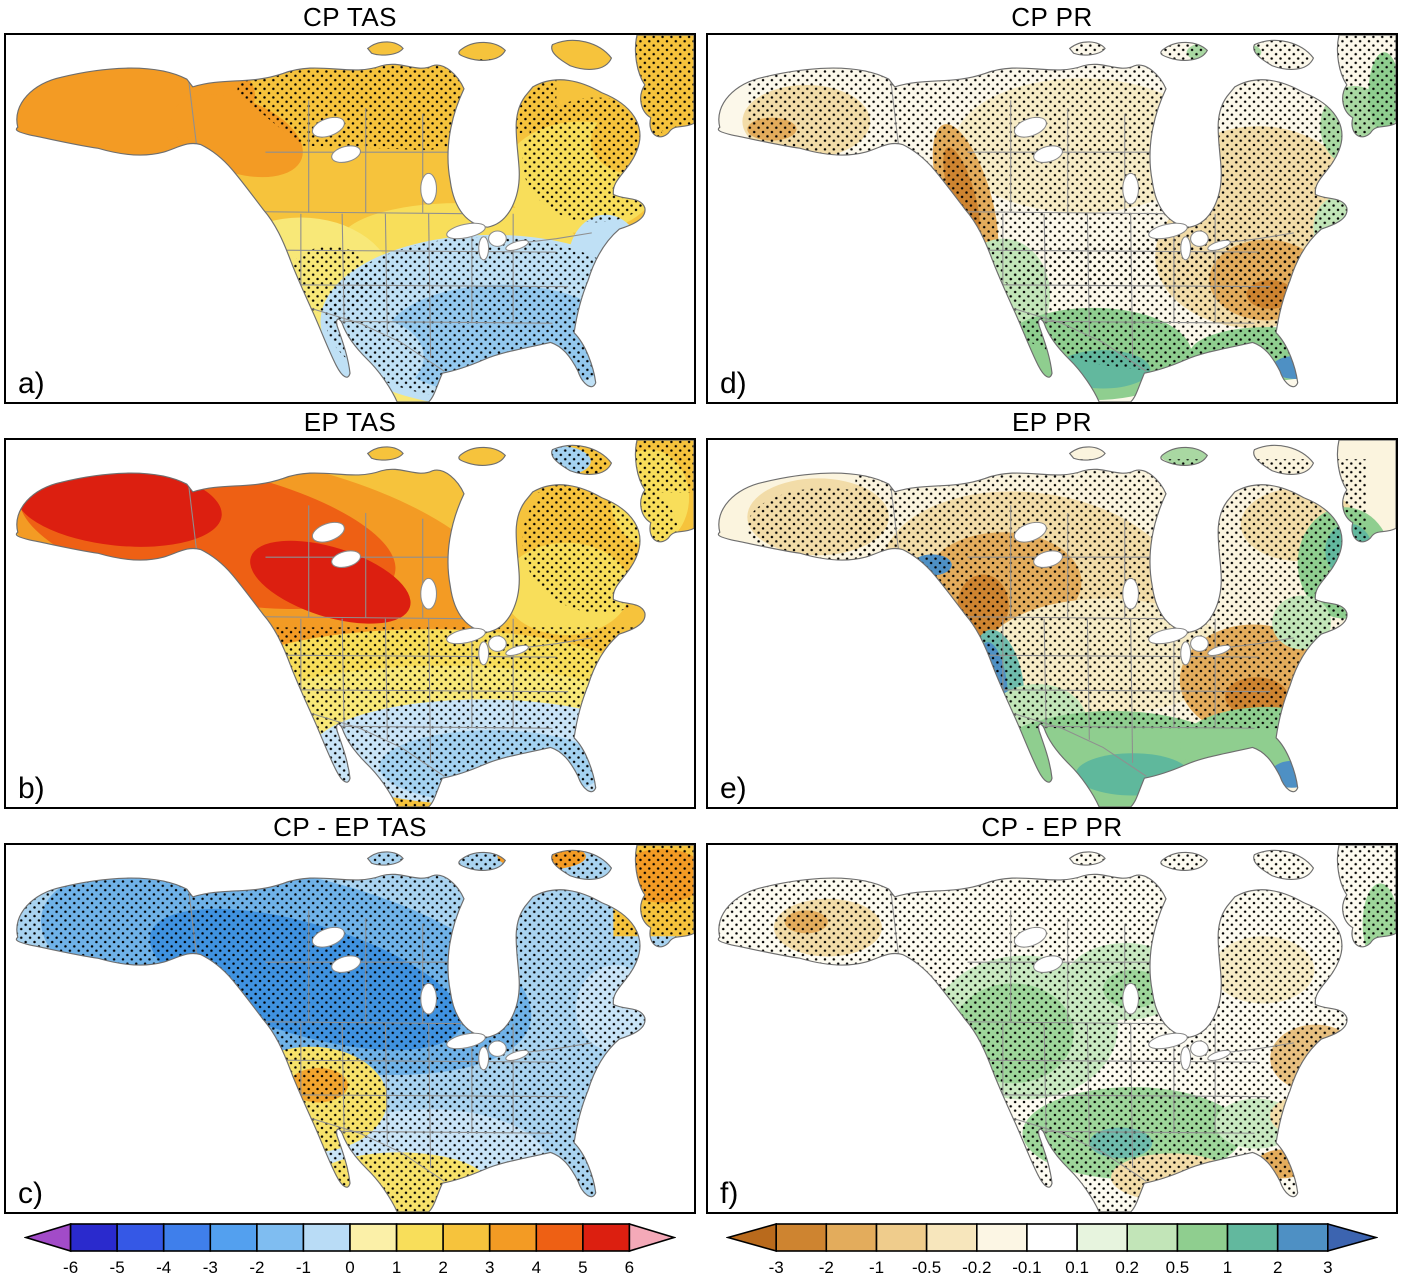 Image resolution: width=1402 pixels, height=1288 pixels. What do you see at coordinates (1052, 17) in the screenshot?
I see `panel-title: CP PR` at bounding box center [1052, 17].